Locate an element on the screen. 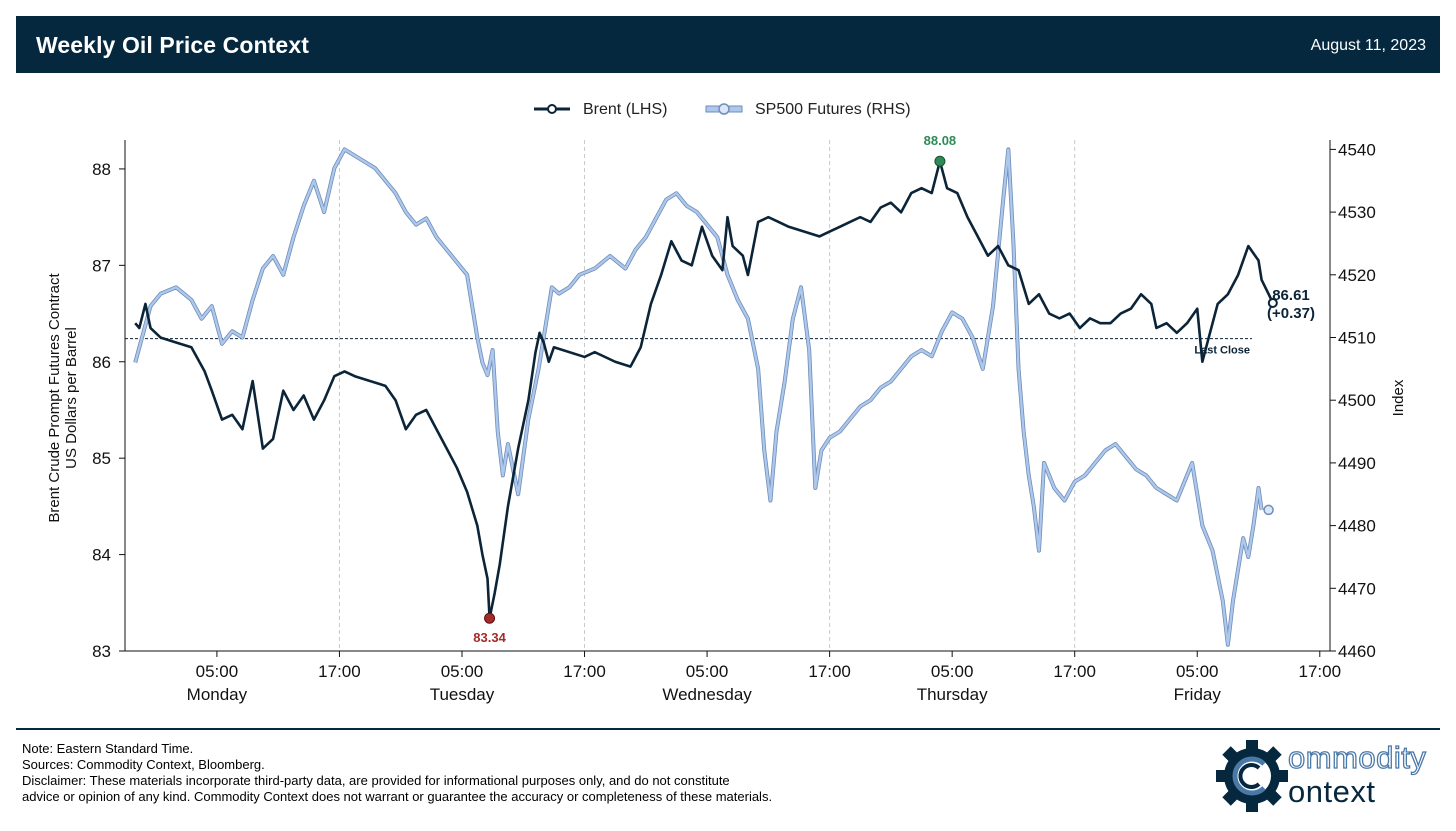  gear-logo-icon is located at coordinates (1252, 776).